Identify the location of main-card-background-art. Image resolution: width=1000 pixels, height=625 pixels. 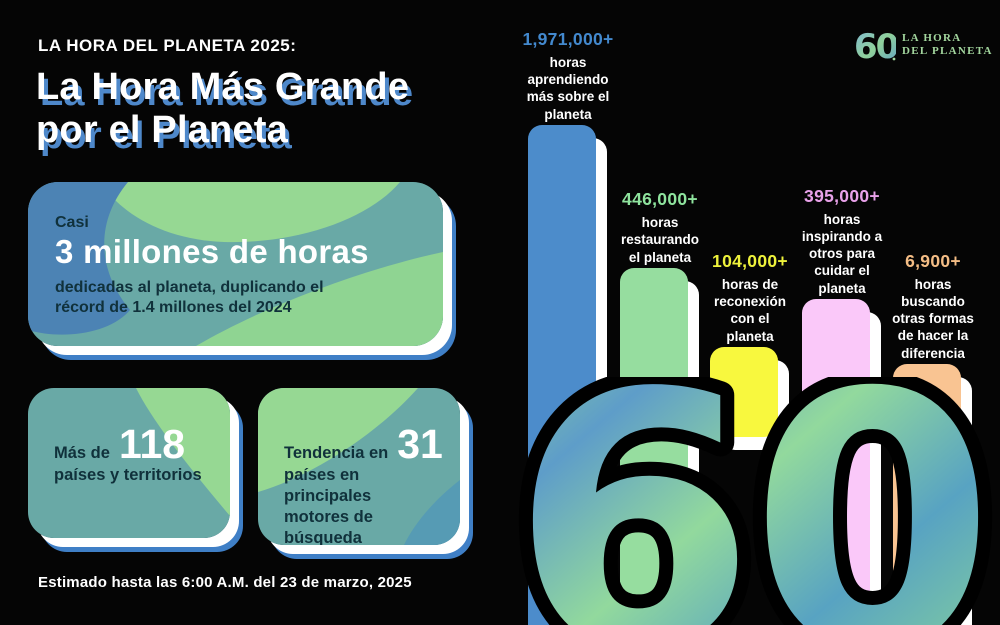
(235, 264).